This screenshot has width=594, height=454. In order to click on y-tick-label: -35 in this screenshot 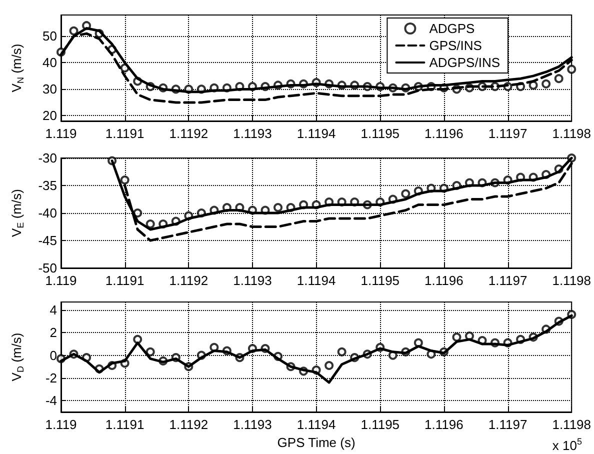, I will do `click(47, 185)`.